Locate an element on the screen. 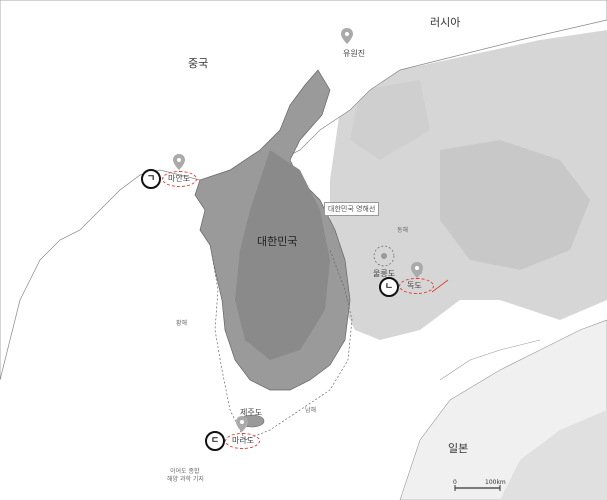  label-china: 중국 is located at coordinates (198, 63).